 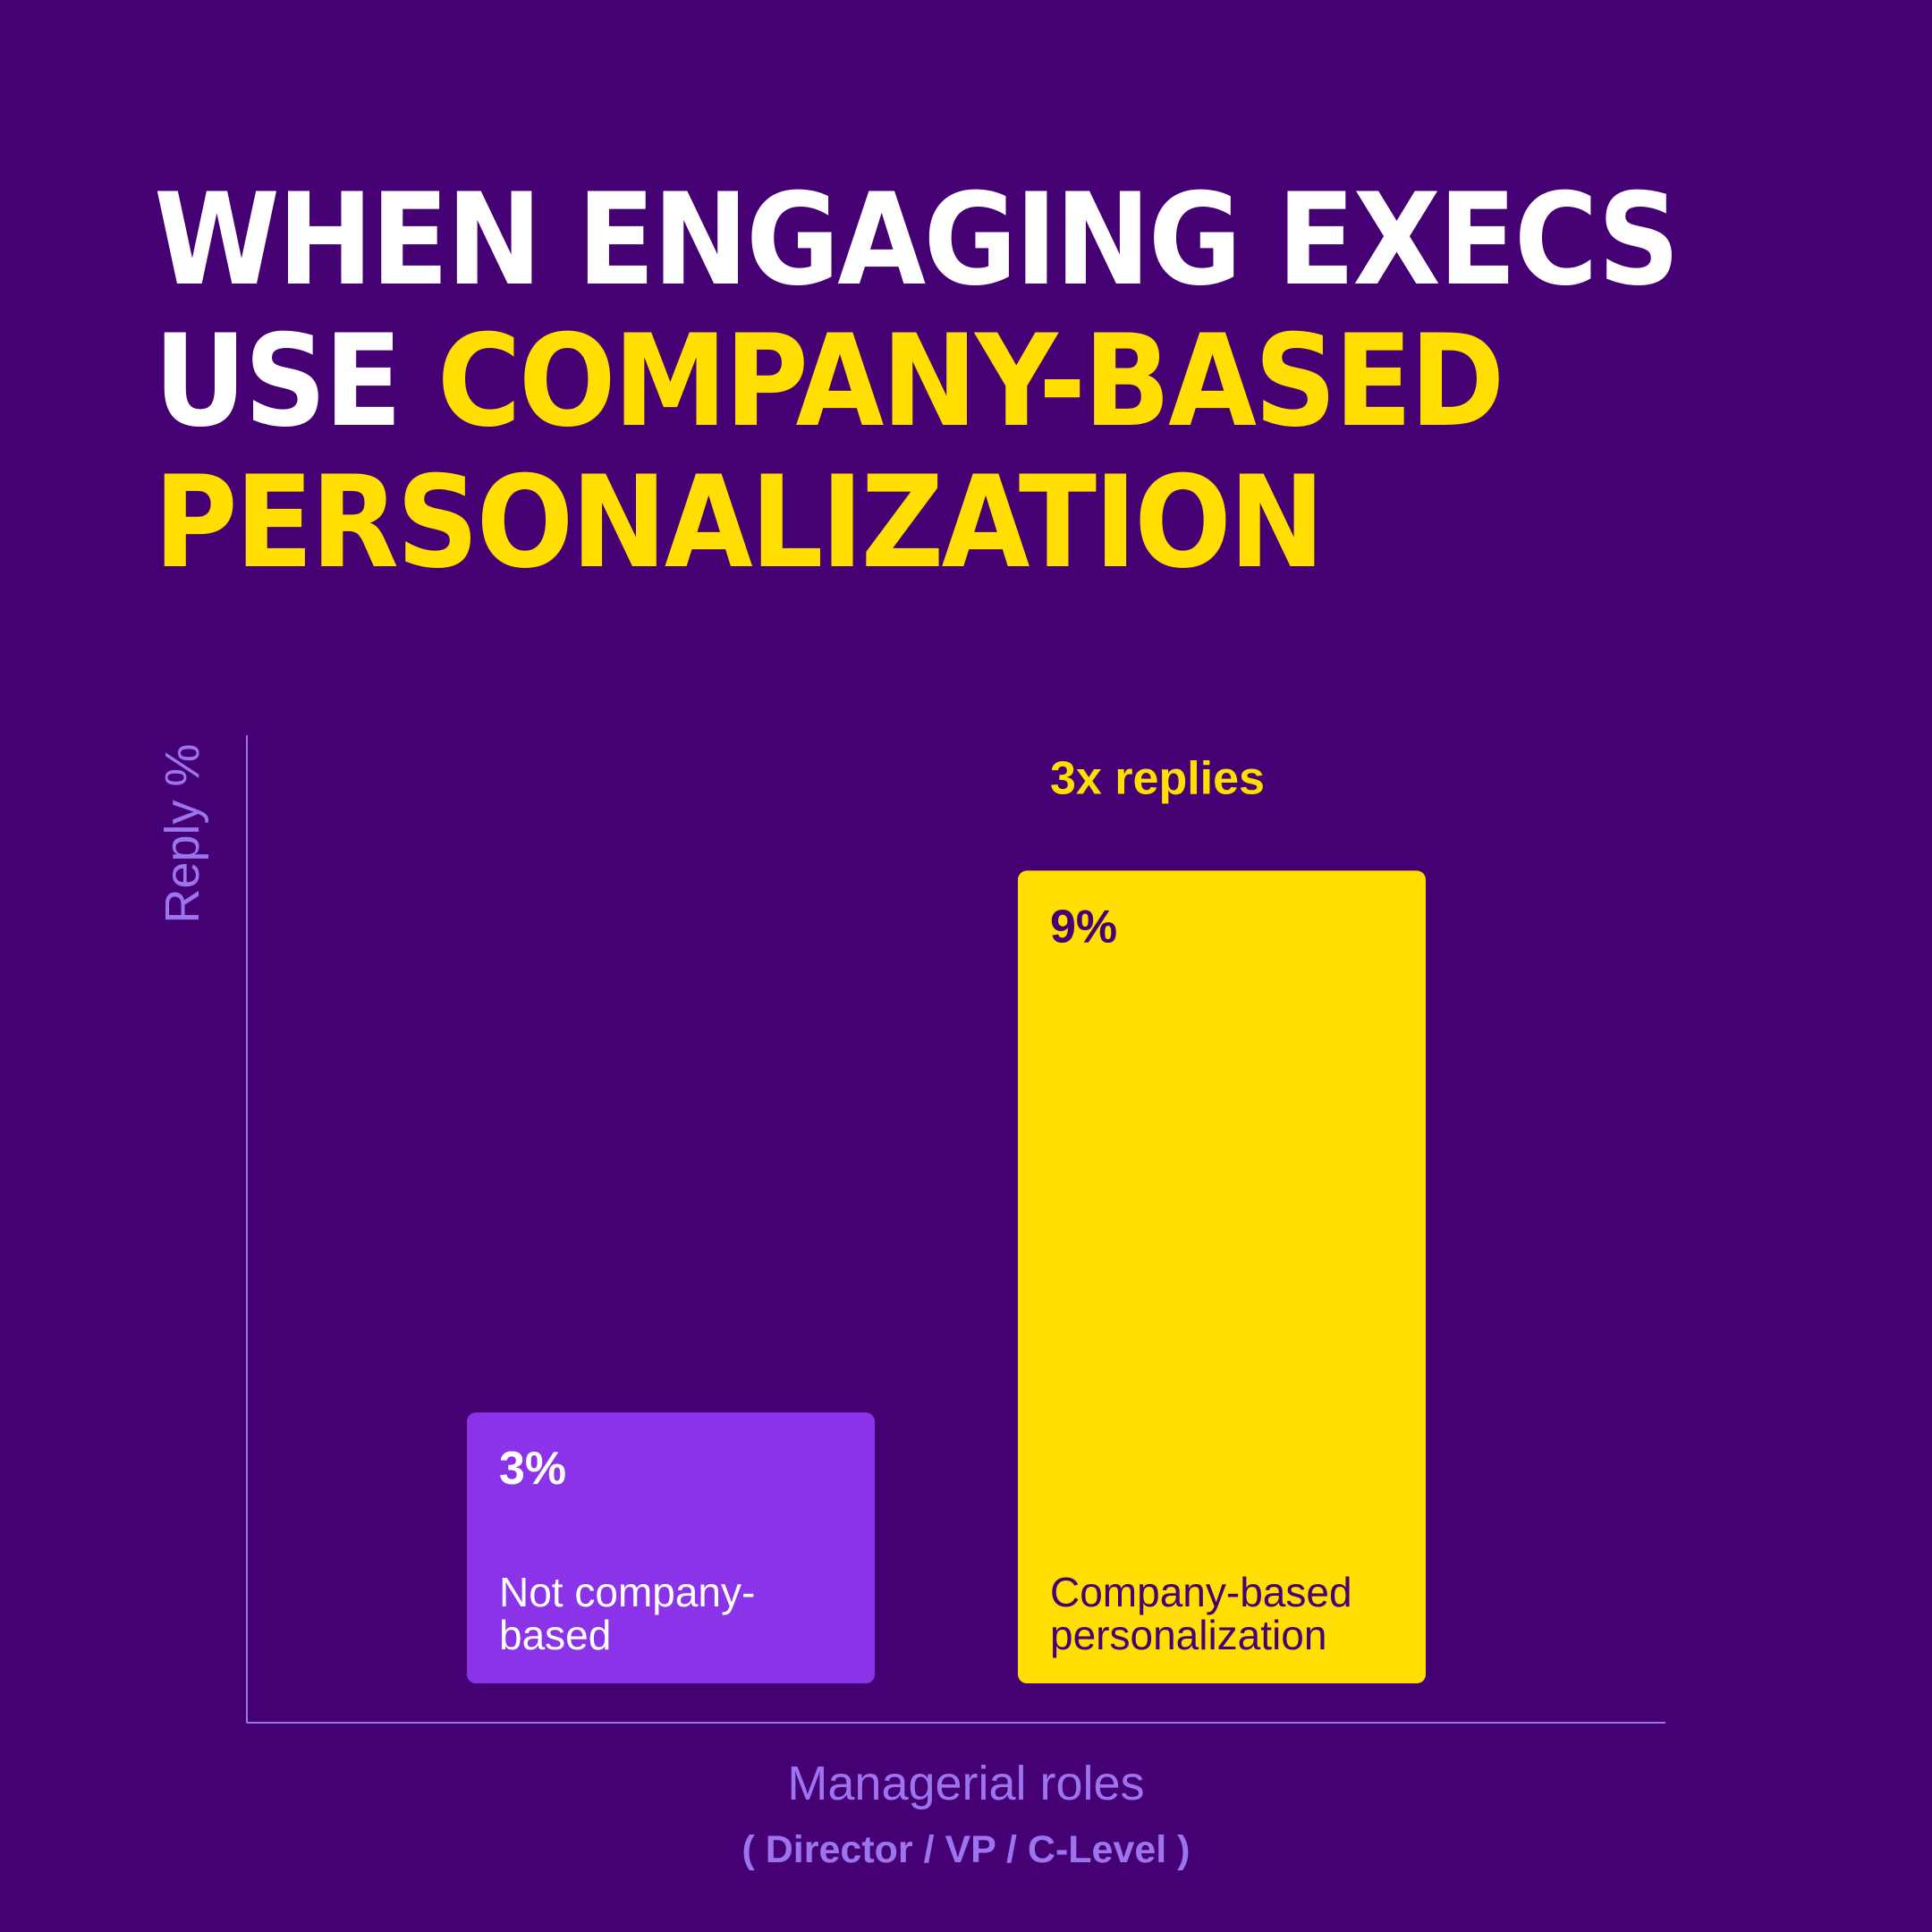 What do you see at coordinates (739, 523) in the screenshot?
I see `title-line-3: PERSONALIZATION` at bounding box center [739, 523].